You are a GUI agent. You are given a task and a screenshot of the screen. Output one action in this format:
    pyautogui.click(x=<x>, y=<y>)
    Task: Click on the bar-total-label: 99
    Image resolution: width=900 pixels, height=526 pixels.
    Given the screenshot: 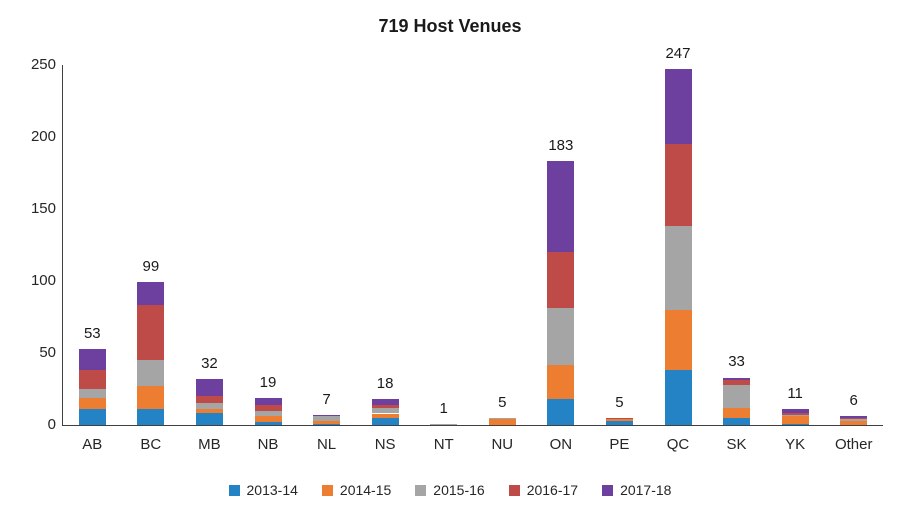 What is the action you would take?
    pyautogui.click(x=151, y=267)
    